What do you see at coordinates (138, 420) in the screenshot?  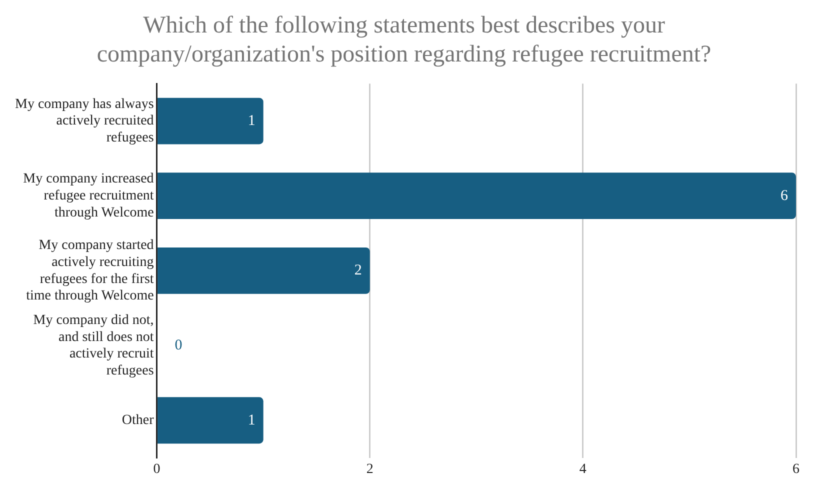 I see `y-tick-label: Other` at bounding box center [138, 420].